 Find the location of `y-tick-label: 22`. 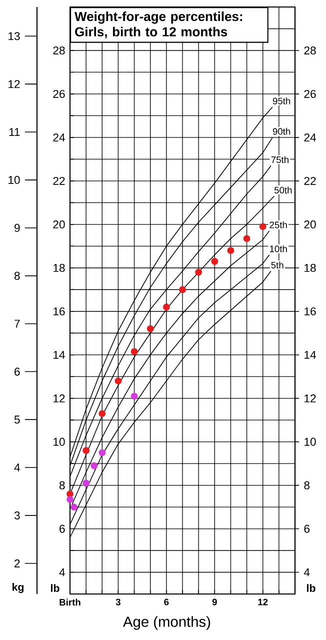

y-tick-label: 22 is located at coordinates (59, 180).